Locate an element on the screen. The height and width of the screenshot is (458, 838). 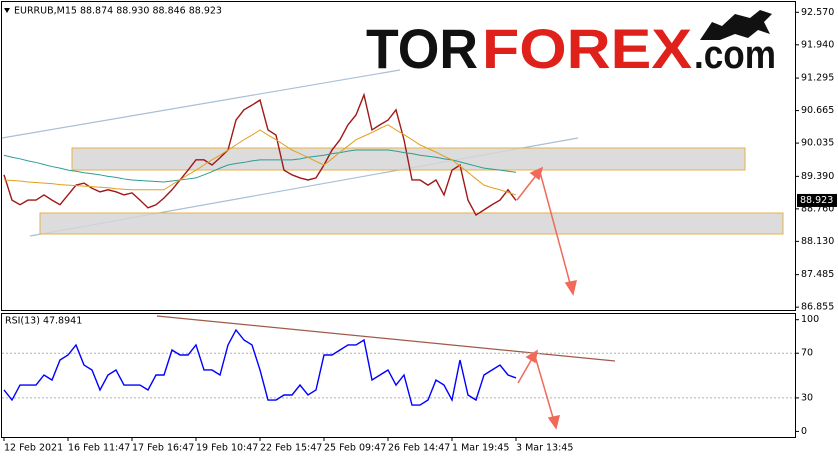
chart-title: EURRUB,M15 88.874 88.930 88.846 88.923 is located at coordinates (118, 11).